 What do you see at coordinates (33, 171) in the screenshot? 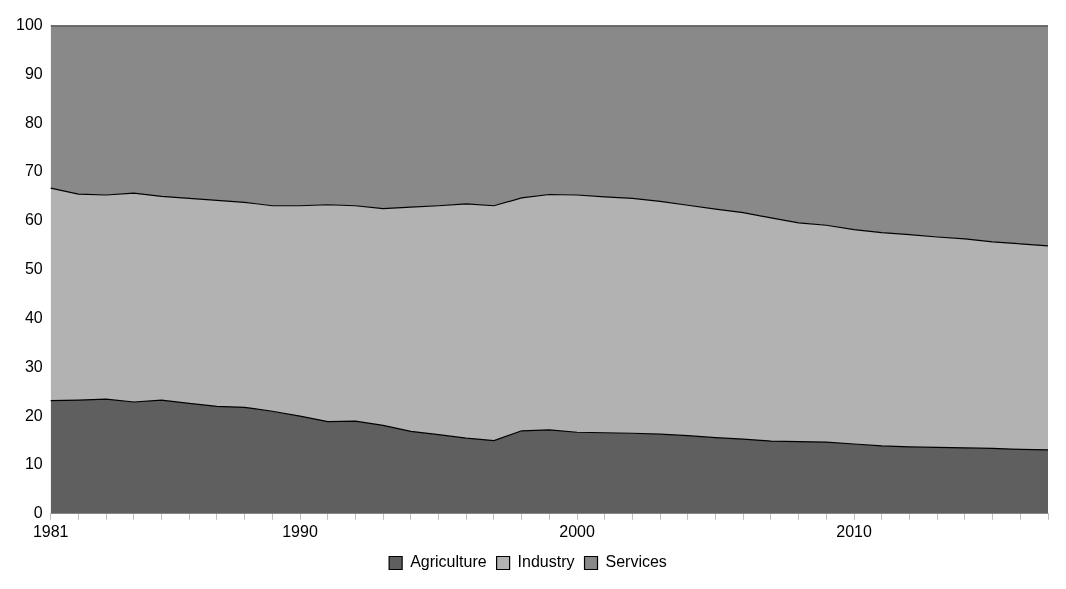
I see `y-tick-label: 70` at bounding box center [33, 171].